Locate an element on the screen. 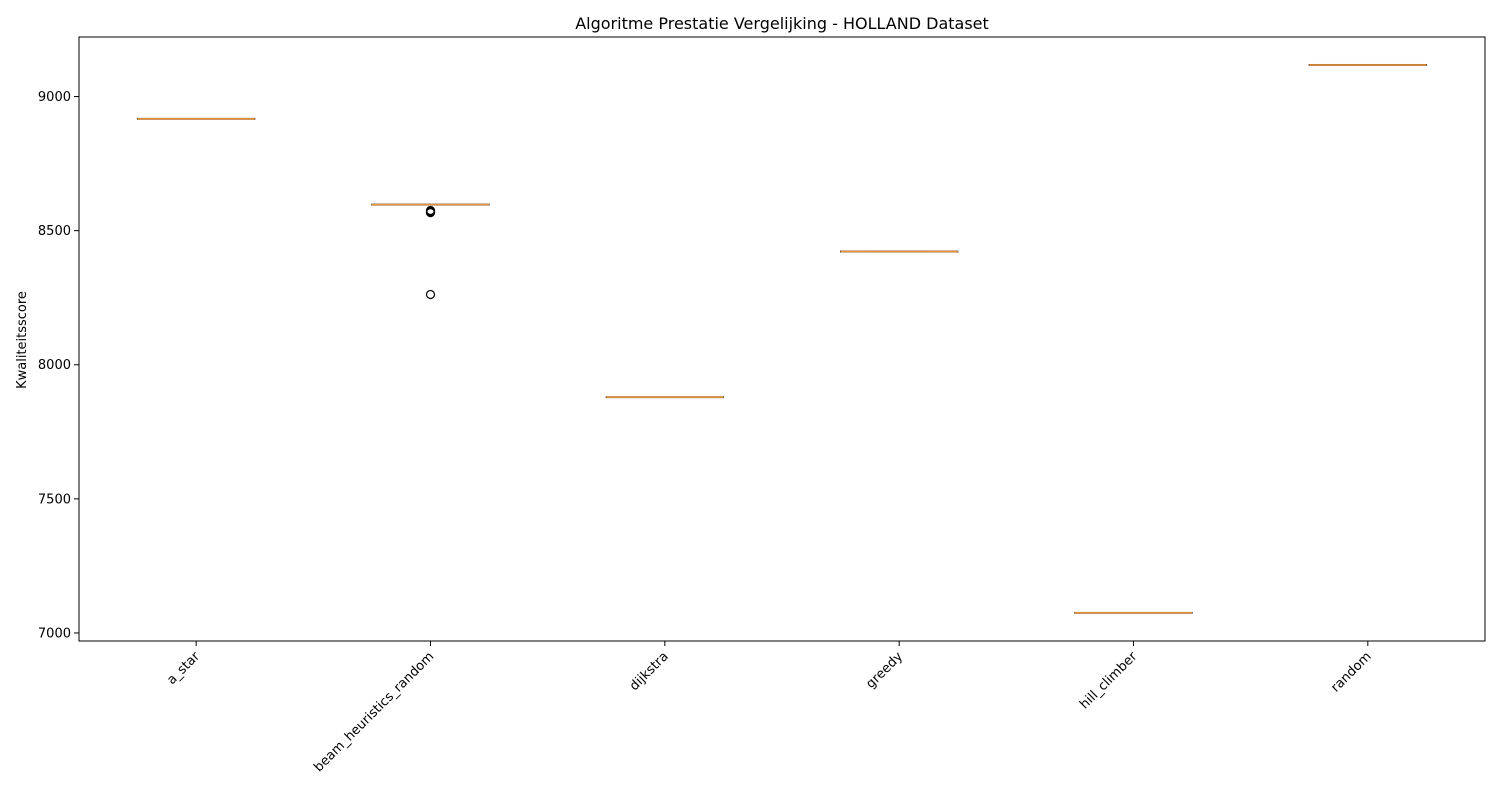  y-tick-label: 7500 is located at coordinates (54, 499).